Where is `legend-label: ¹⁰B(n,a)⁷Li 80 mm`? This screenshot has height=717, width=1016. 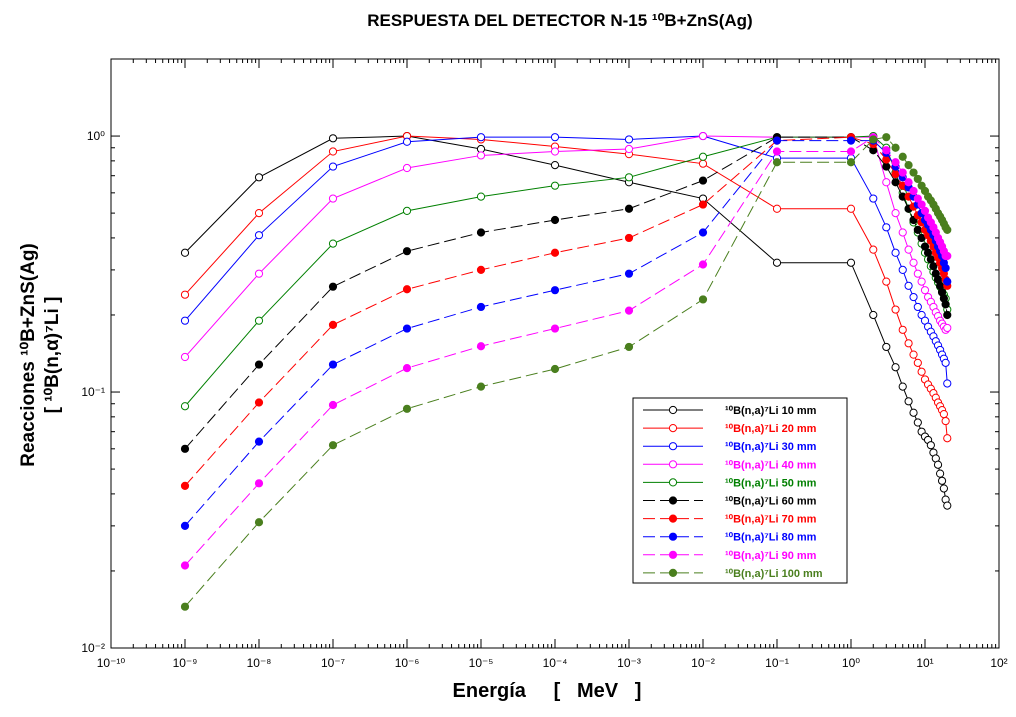
legend-label: ¹⁰B(n,a)⁷Li 80 mm is located at coordinates (771, 538).